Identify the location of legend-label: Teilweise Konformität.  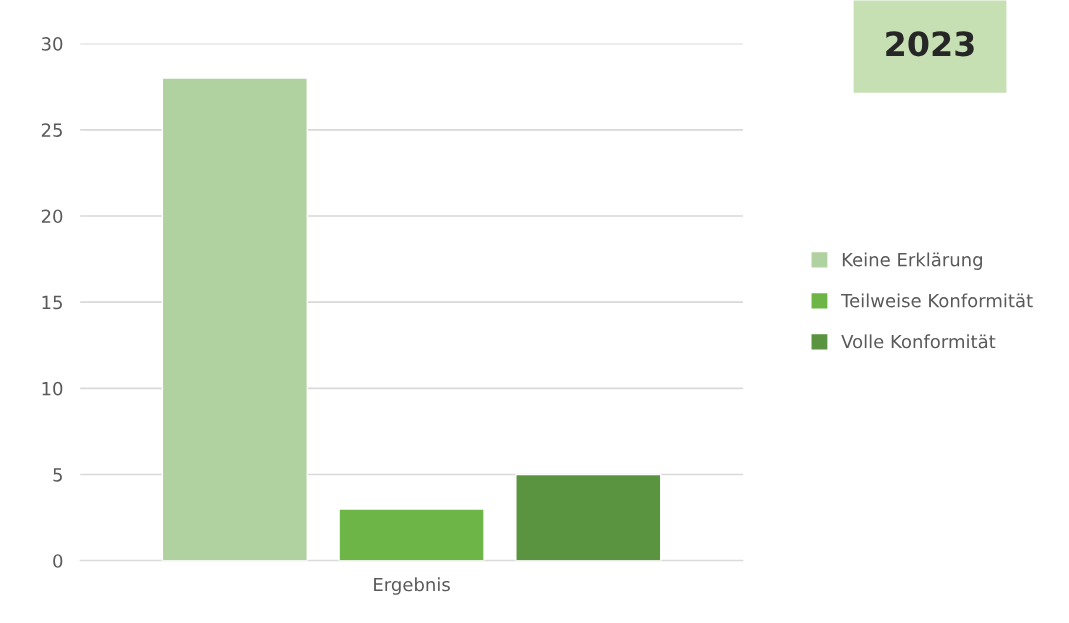
(937, 300).